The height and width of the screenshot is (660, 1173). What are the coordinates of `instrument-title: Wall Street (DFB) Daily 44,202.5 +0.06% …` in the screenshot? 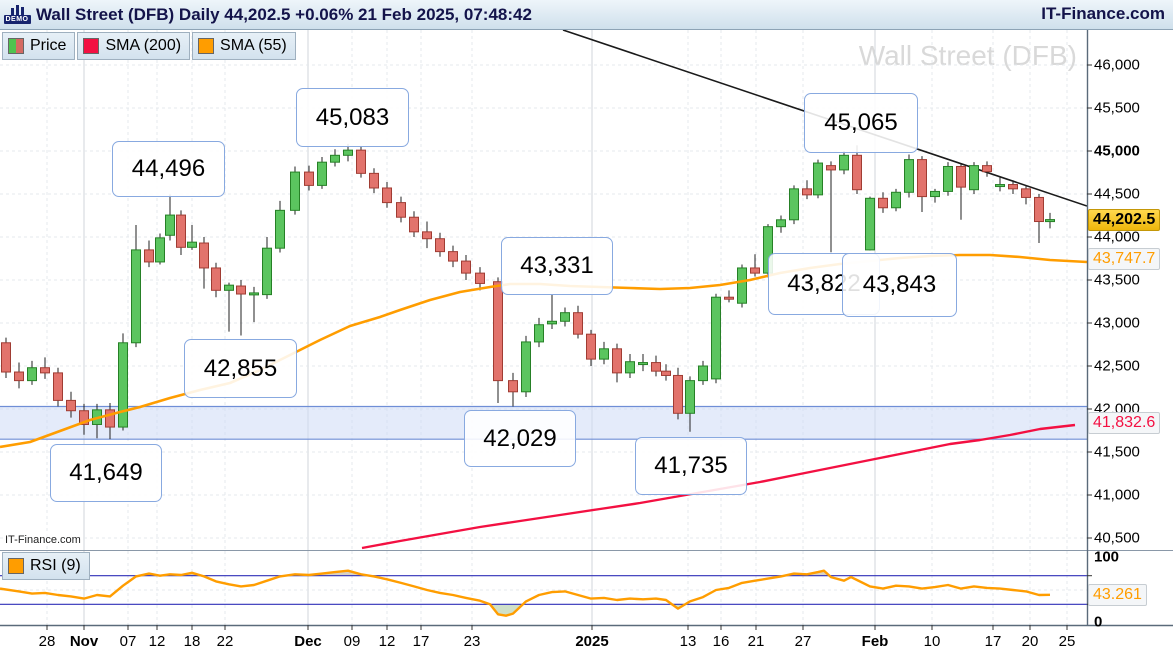 It's located at (284, 14).